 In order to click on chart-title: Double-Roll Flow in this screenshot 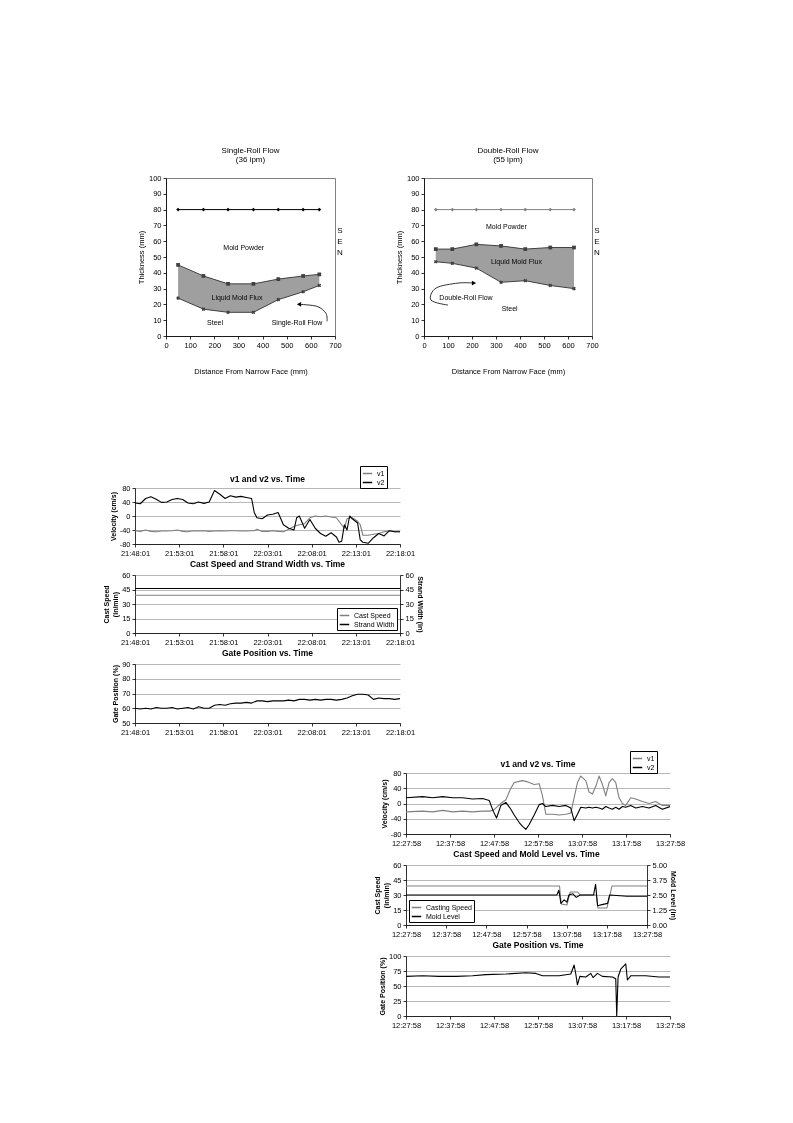, I will do `click(508, 150)`.